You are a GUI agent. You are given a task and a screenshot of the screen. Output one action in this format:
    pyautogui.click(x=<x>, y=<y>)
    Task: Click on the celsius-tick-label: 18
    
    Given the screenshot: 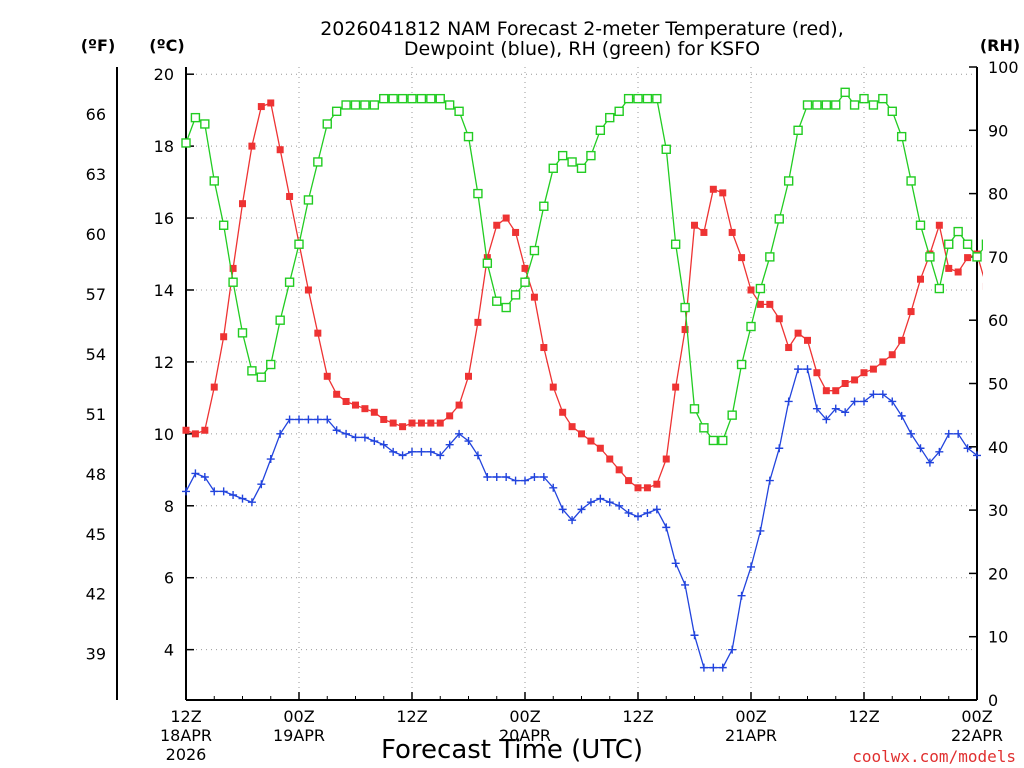 What is the action you would take?
    pyautogui.click(x=164, y=146)
    